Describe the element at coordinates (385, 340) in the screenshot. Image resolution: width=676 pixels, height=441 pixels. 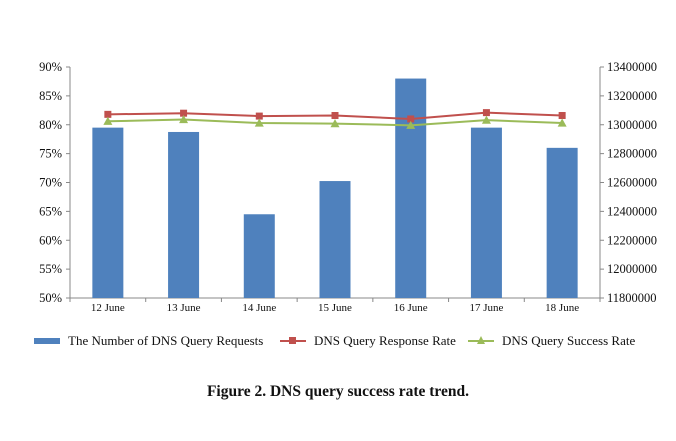
I see `legend-label-response-rate: DNS Query Response Rate` at that location.